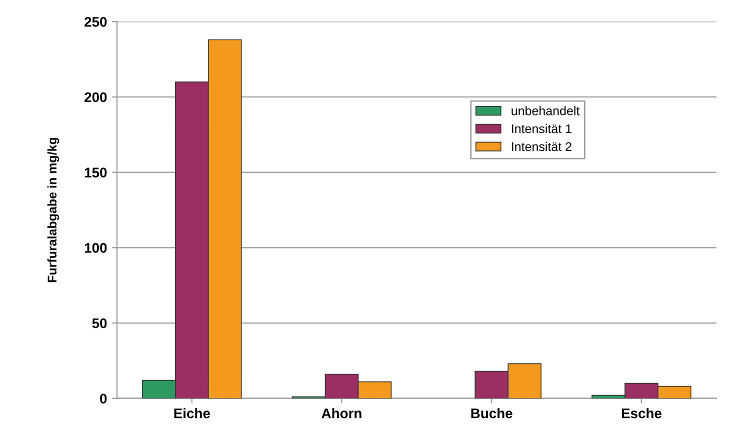 The width and height of the screenshot is (731, 433). Describe the element at coordinates (95, 97) in the screenshot. I see `y-tick-label: 200` at that location.